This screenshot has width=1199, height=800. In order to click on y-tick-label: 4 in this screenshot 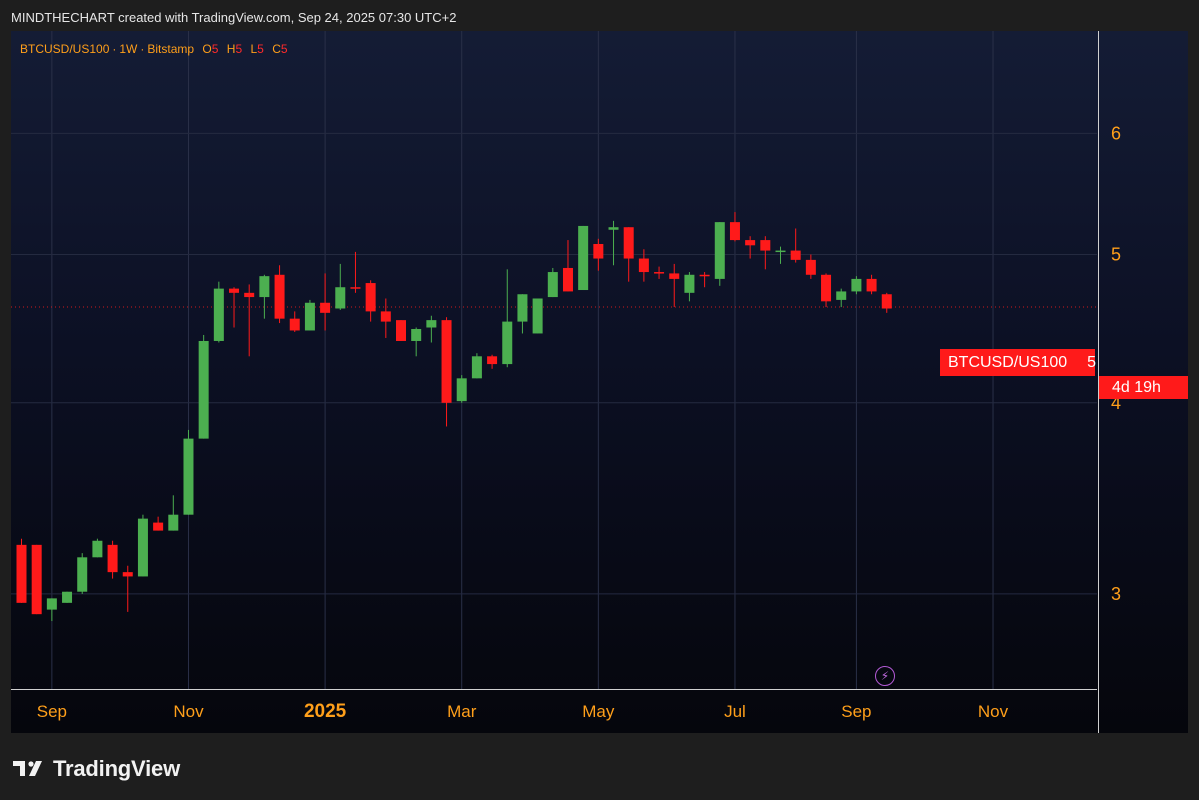, I will do `click(1116, 403)`.